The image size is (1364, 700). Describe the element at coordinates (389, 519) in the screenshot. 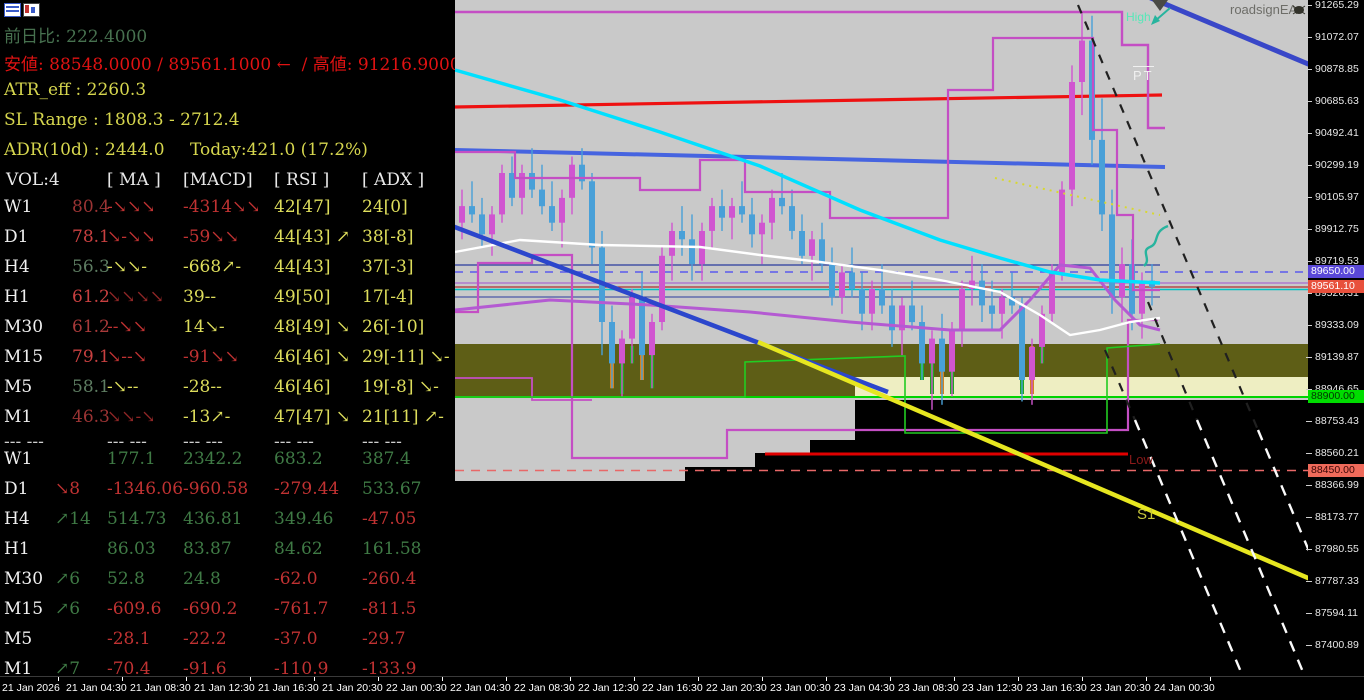

I see `cell-v4: -47.05` at that location.